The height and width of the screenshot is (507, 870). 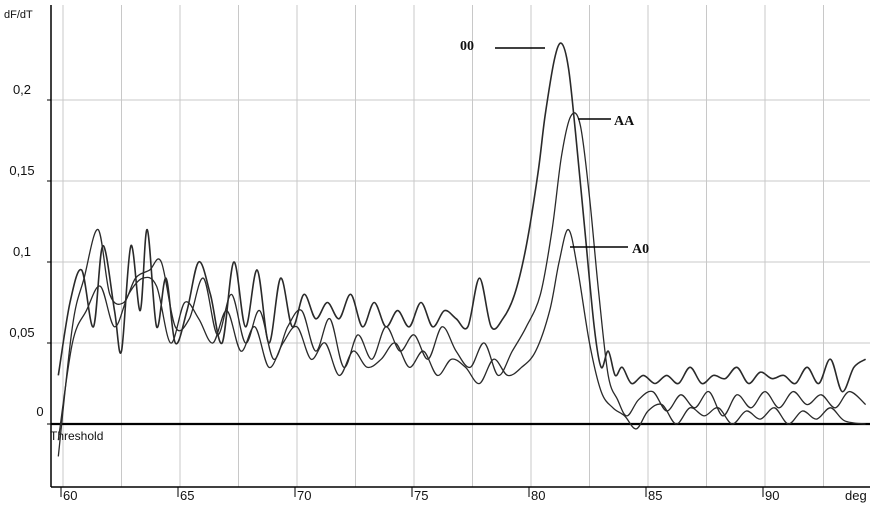 What do you see at coordinates (18, 15) in the screenshot?
I see `y-axis-label: dF/dT` at bounding box center [18, 15].